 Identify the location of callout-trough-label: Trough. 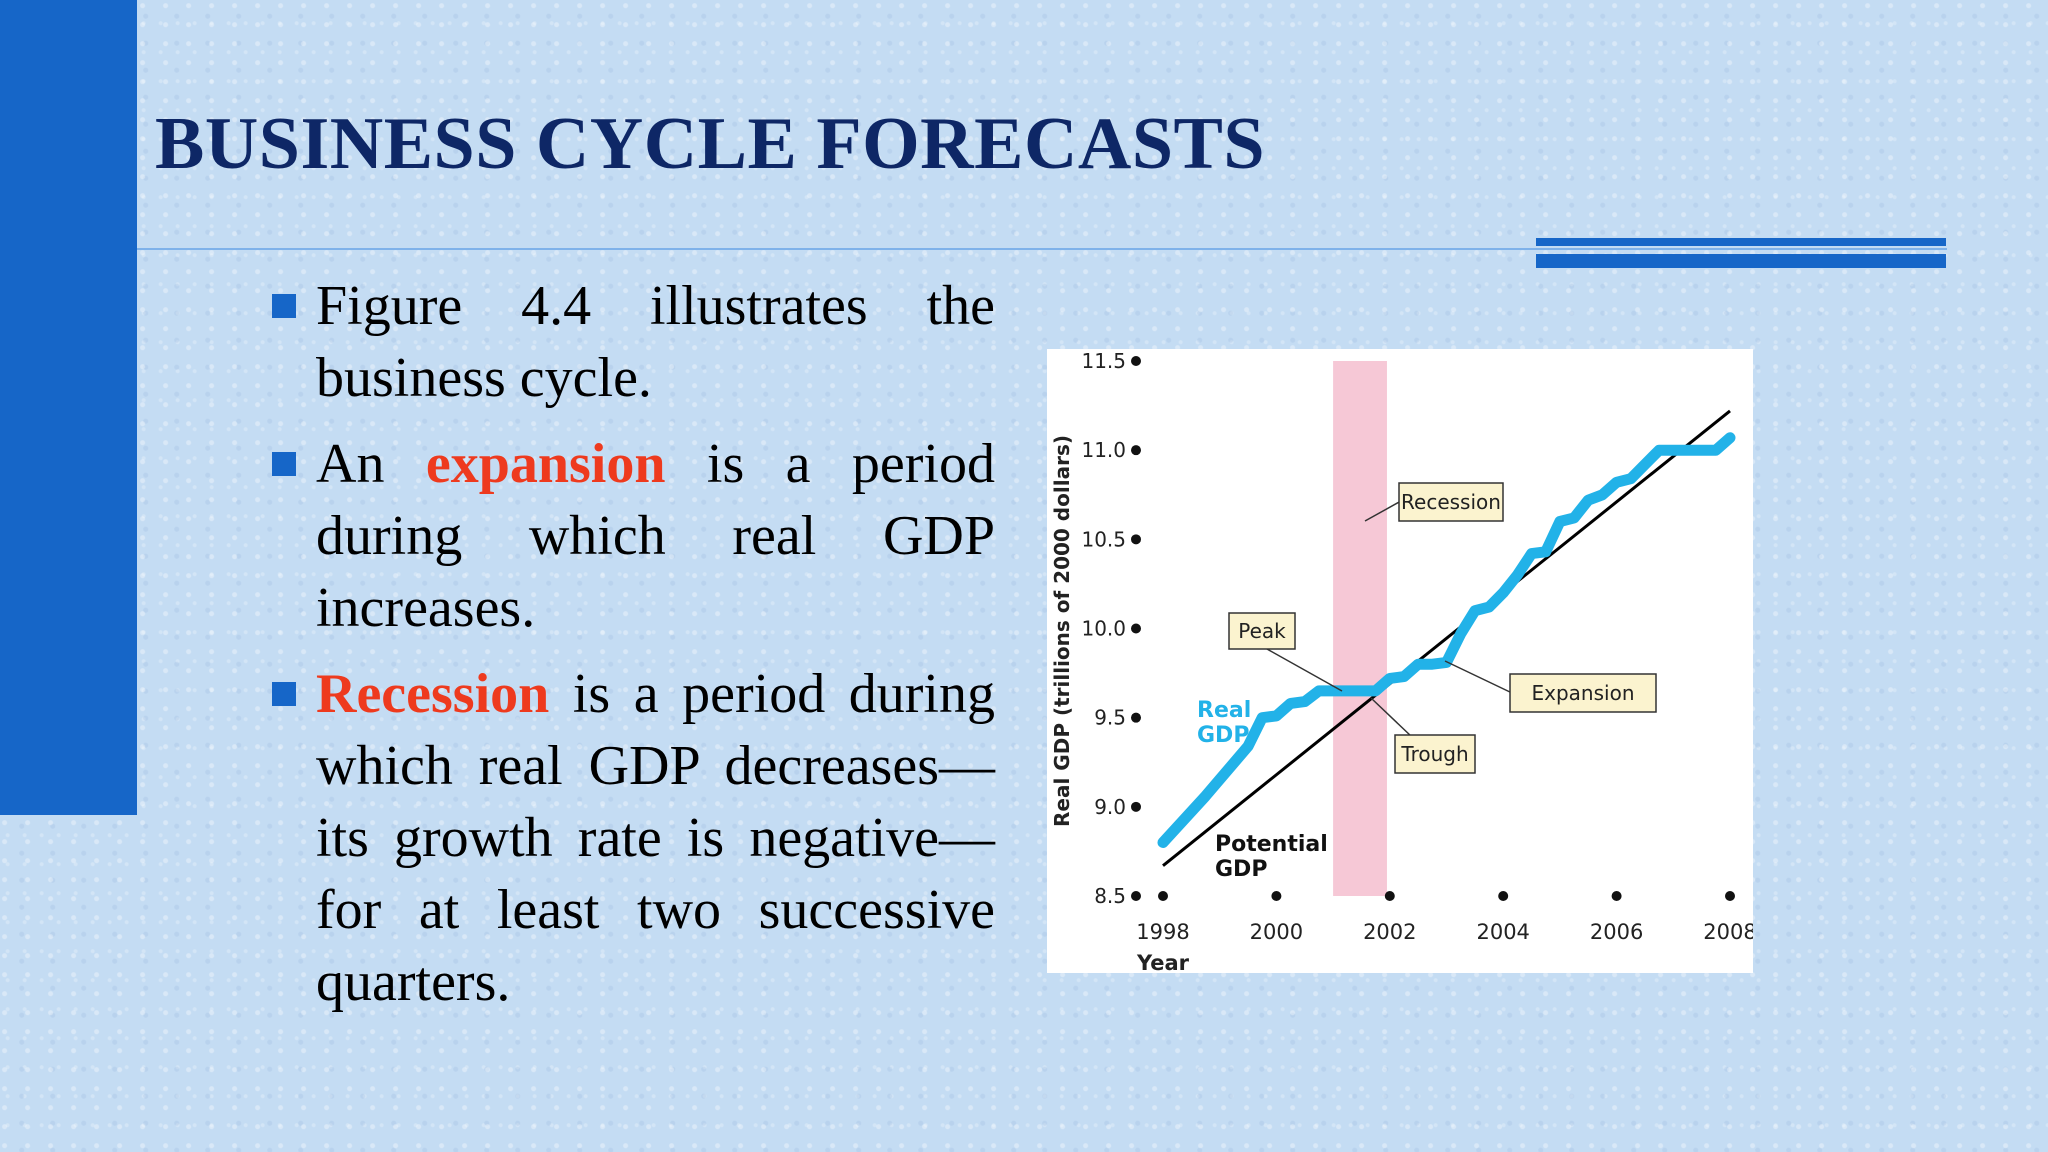
(1434, 754).